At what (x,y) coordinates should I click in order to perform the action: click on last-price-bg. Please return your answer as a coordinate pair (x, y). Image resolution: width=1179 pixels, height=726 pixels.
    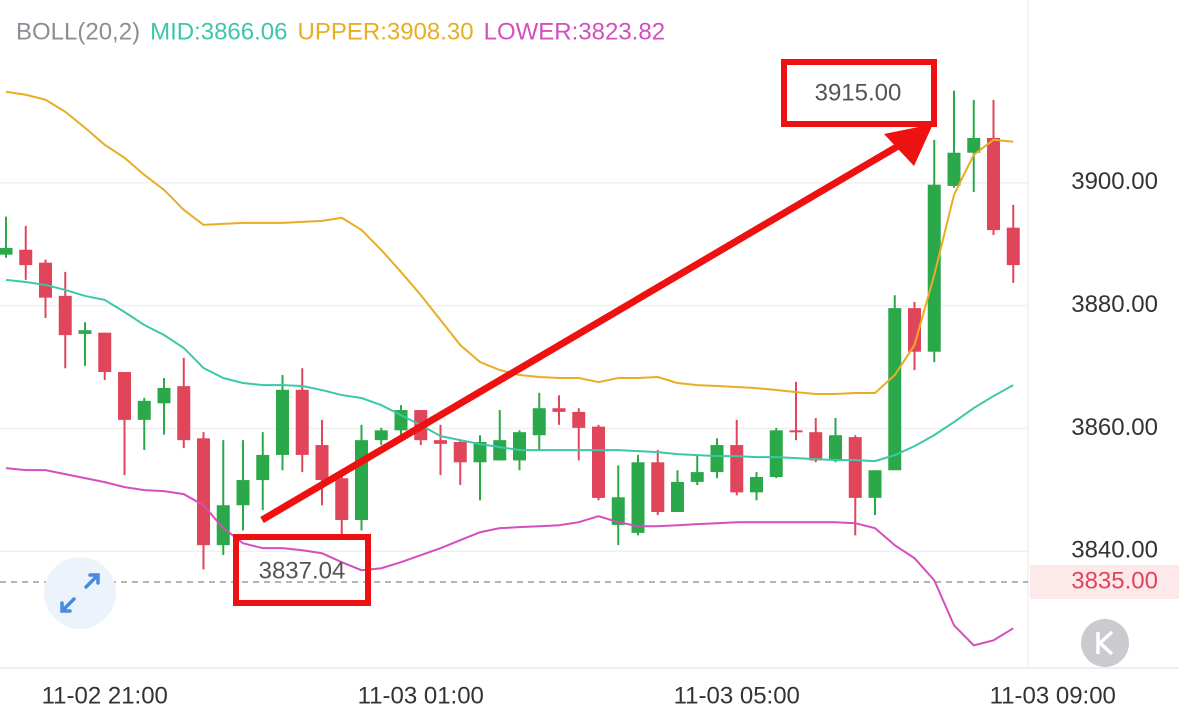
    Looking at the image, I should click on (1104, 582).